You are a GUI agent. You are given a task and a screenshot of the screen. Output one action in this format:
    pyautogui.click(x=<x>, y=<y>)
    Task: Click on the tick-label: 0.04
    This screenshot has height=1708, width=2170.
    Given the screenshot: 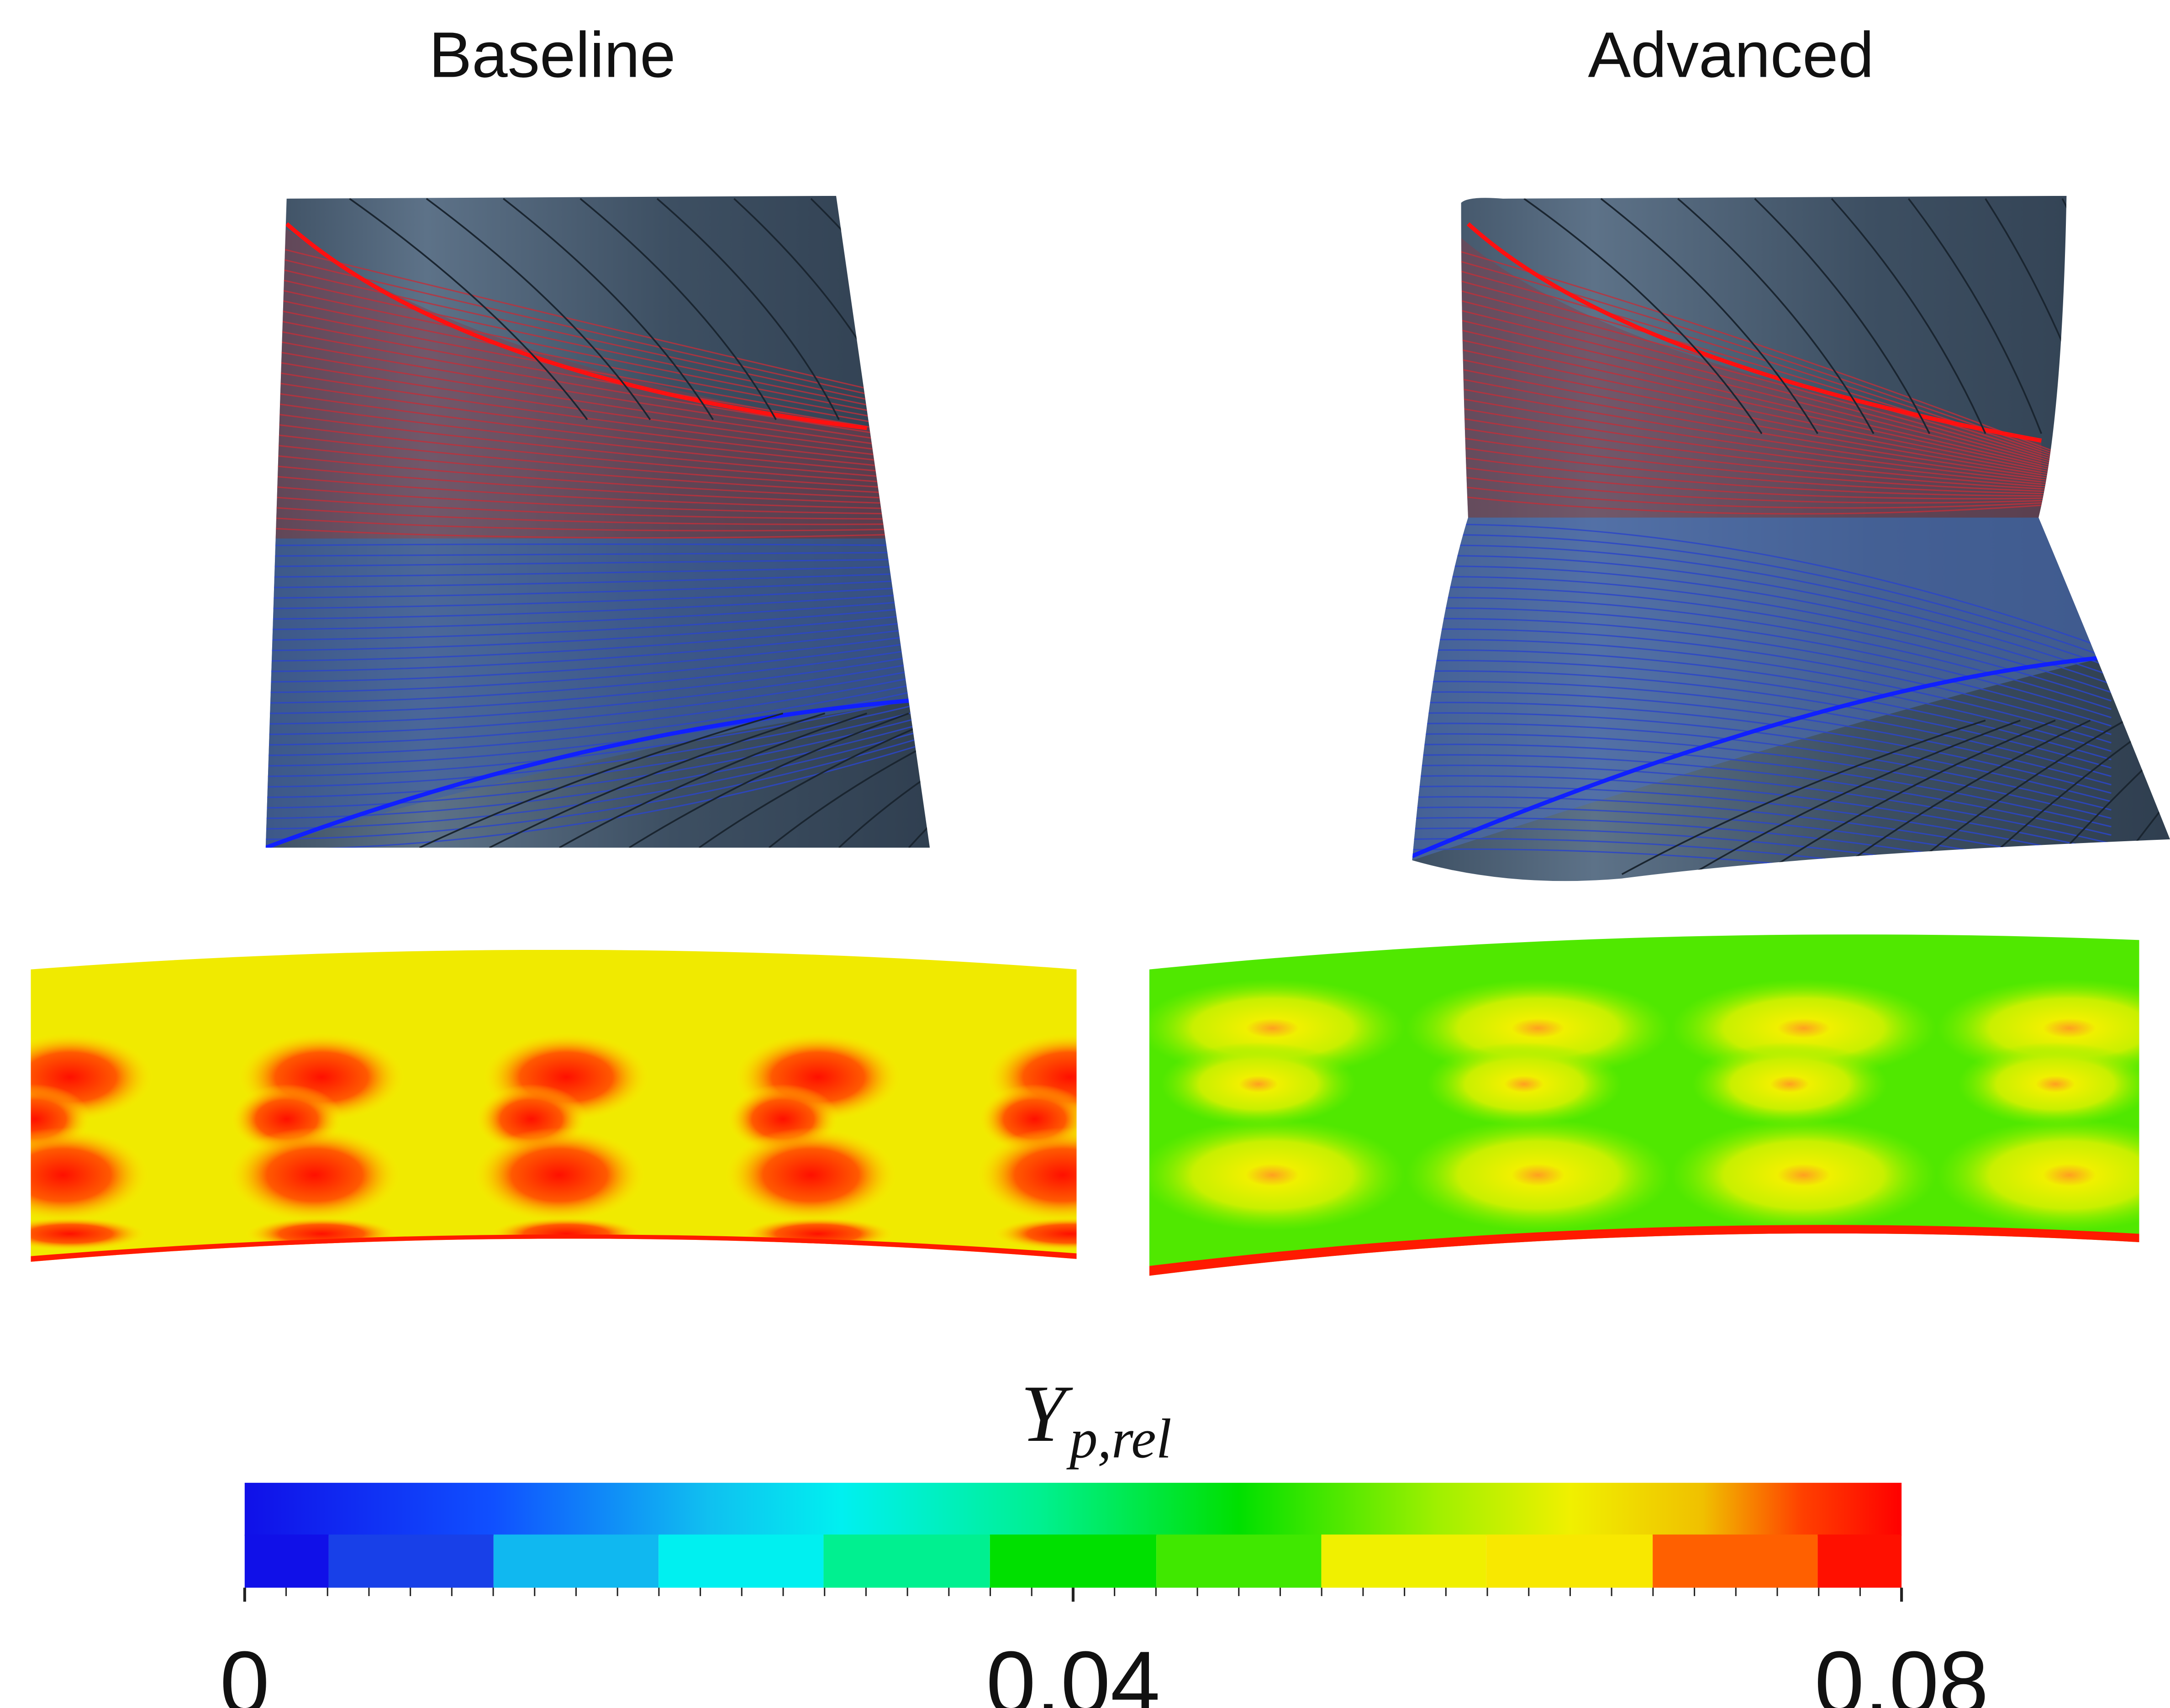 What is the action you would take?
    pyautogui.click(x=1073, y=1670)
    